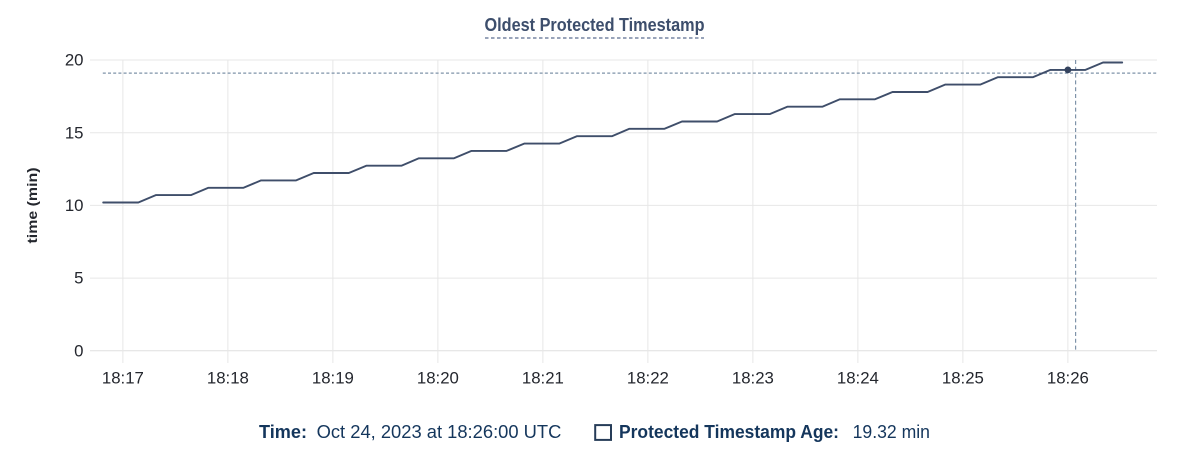 This screenshot has width=1194, height=471. I want to click on svg-text: 0, so click(78, 350).